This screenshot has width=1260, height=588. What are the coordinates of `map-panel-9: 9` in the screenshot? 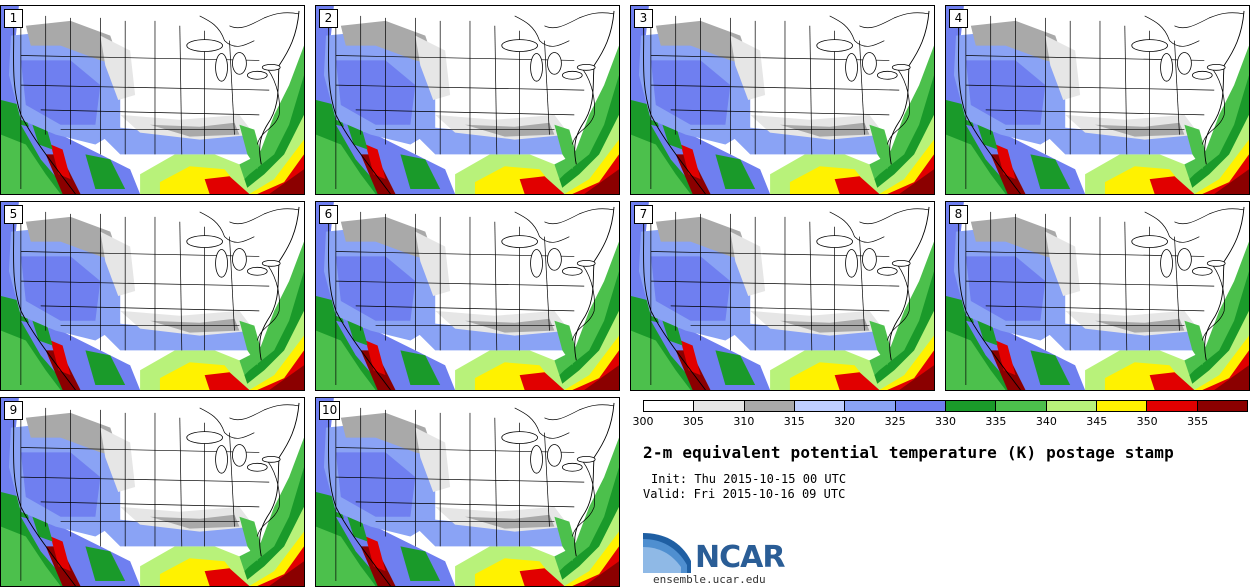 It's located at (152, 492).